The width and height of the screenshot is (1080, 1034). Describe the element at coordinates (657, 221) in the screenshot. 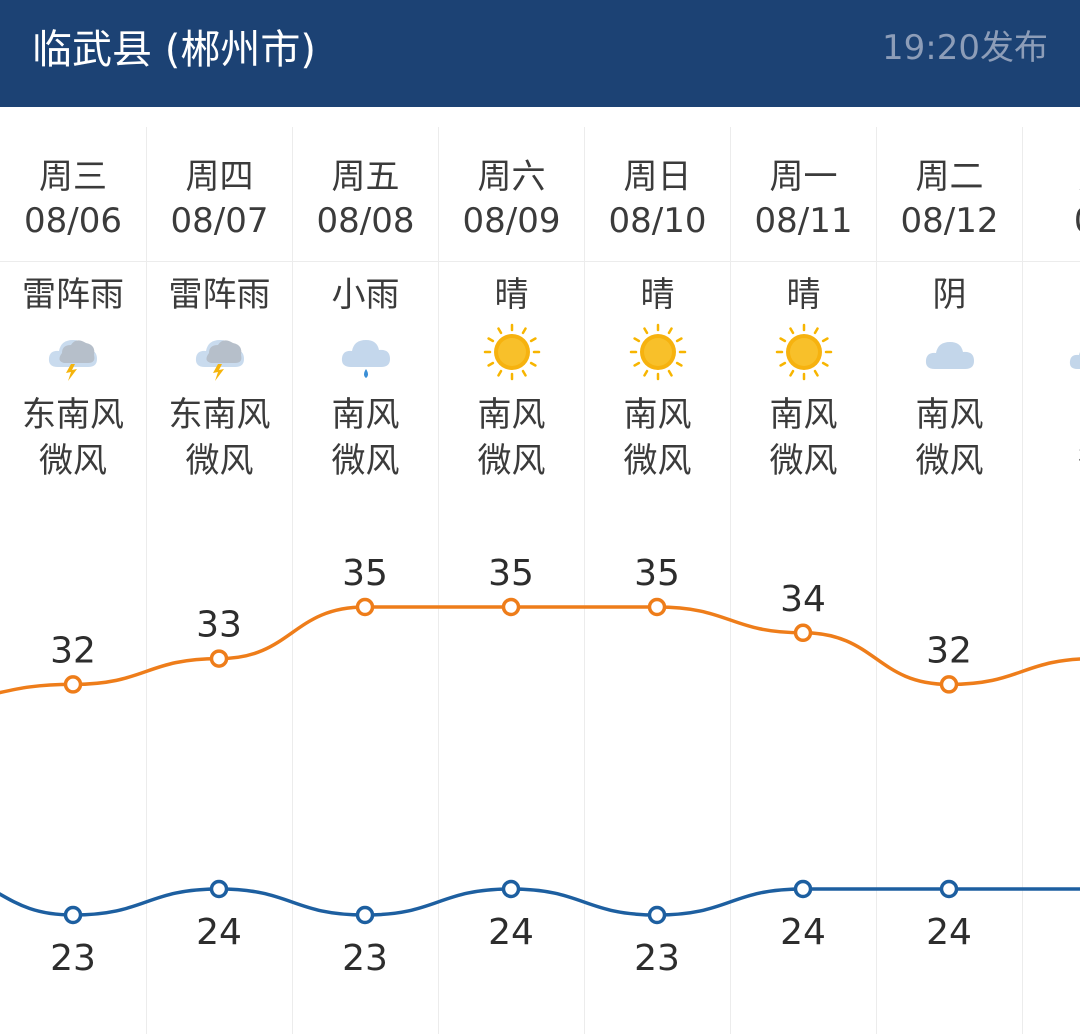

I see `date-label: 08/10` at that location.